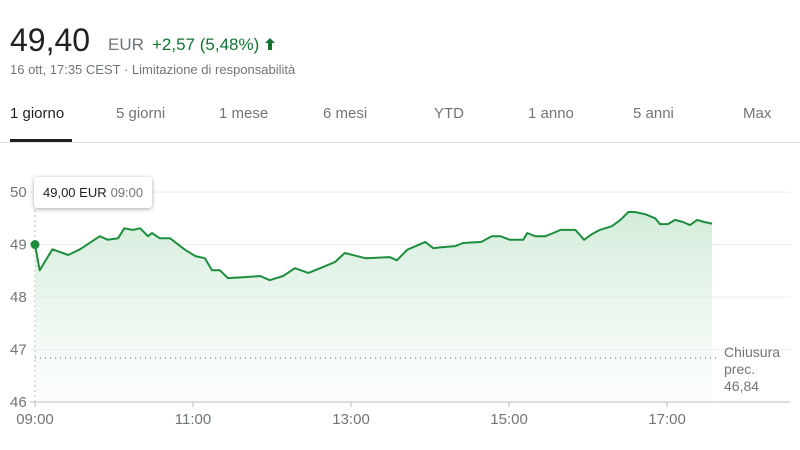  I want to click on tooltip: 49,00 EUR 09:00, so click(93, 192).